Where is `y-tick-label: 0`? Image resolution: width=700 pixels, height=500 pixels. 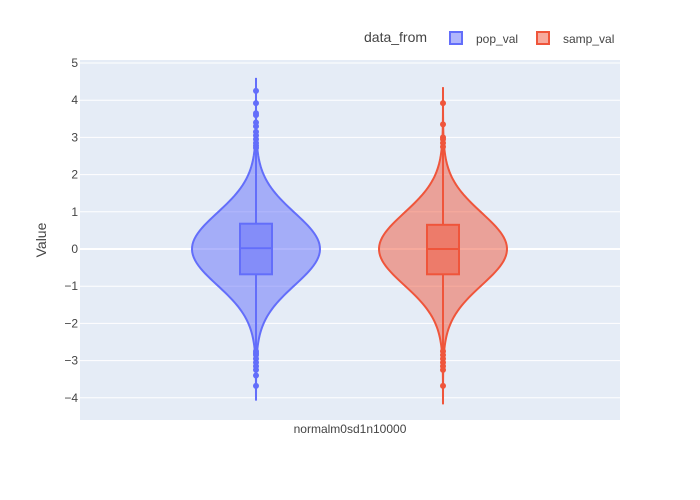 y-tick-label: 0 is located at coordinates (74, 249).